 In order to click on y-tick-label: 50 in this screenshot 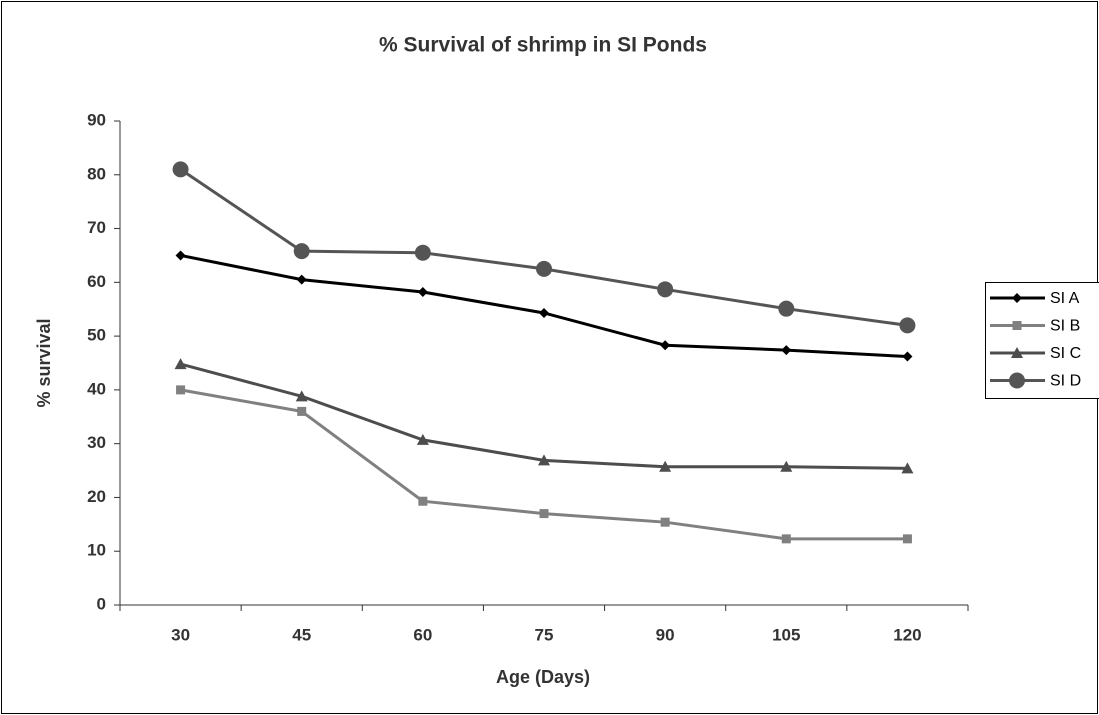, I will do `click(96, 335)`.